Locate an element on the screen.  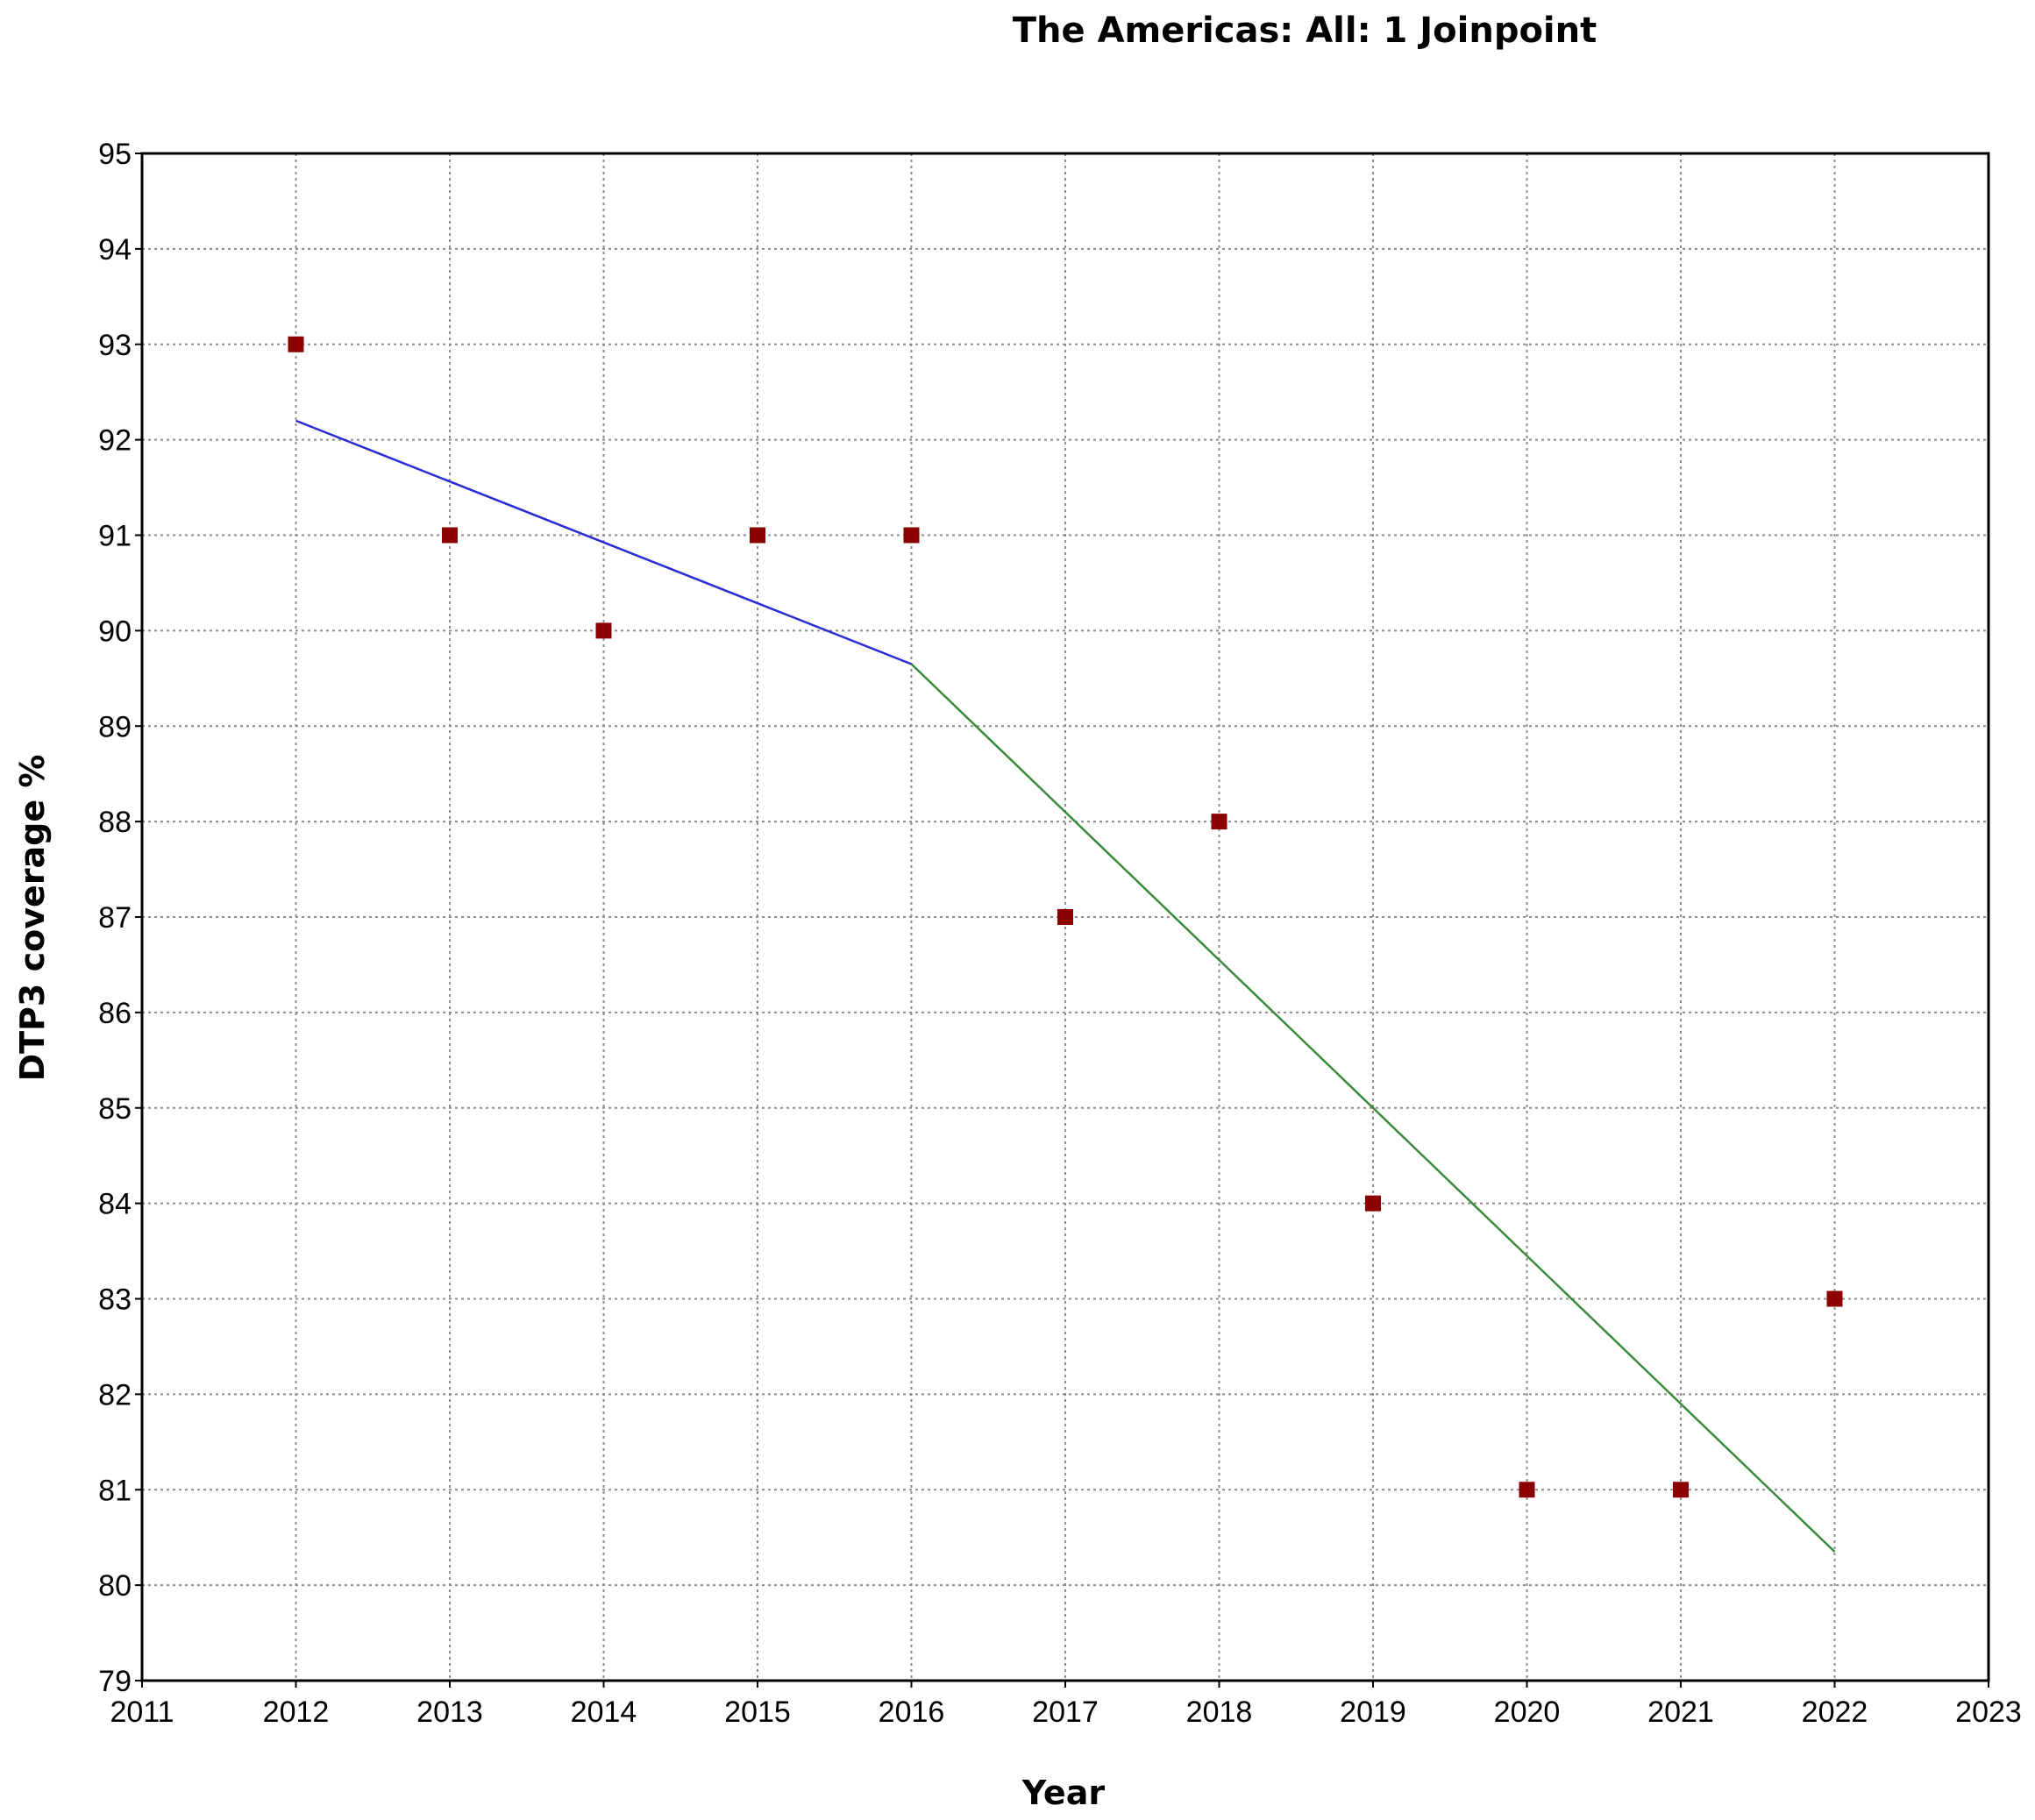
y-axis-title: DTP3 coverage % is located at coordinates (32, 918).